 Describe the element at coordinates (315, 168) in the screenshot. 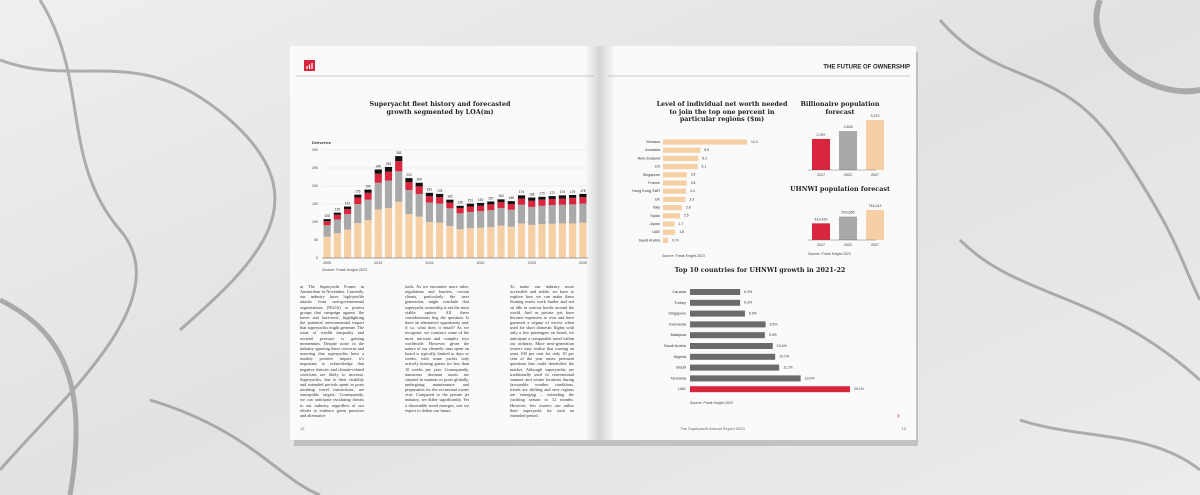

I see `y-tick-label: 250` at that location.